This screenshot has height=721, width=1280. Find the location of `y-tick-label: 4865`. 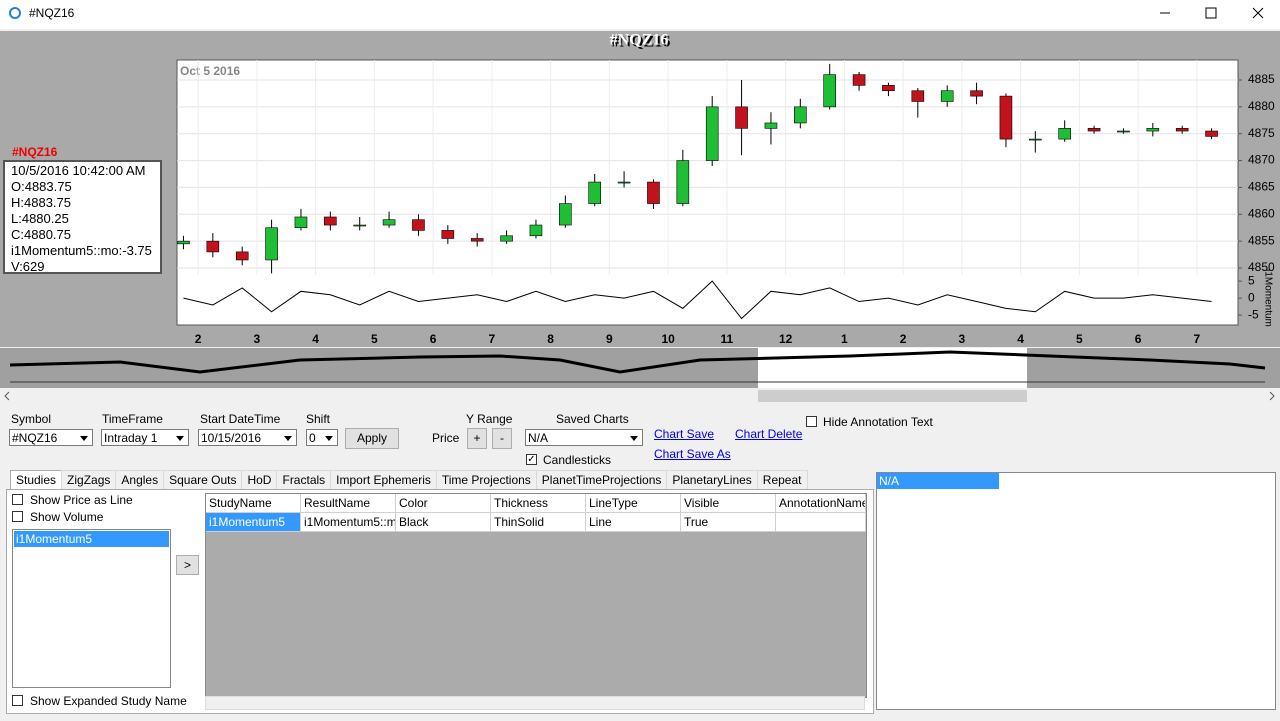

y-tick-label: 4865 is located at coordinates (1261, 187).